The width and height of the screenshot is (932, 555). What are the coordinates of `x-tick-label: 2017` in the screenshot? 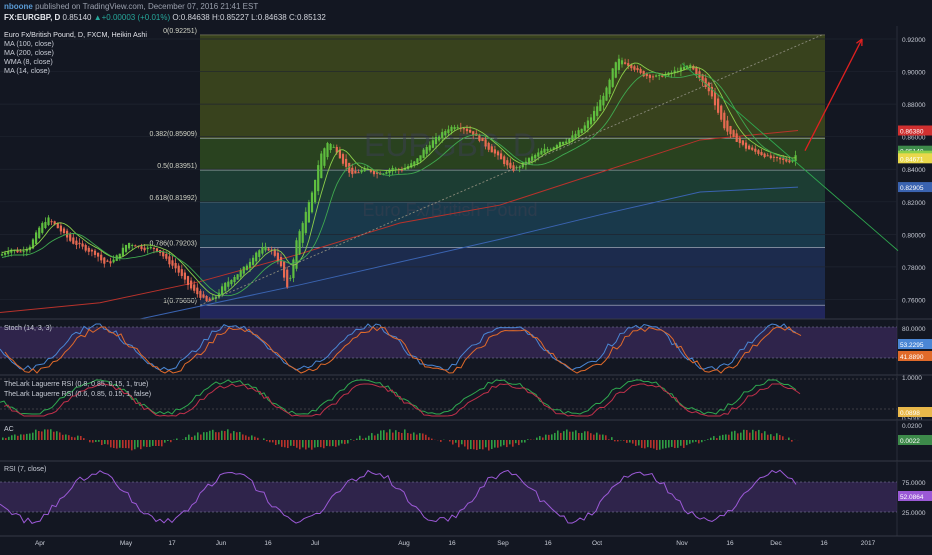 It's located at (868, 543).